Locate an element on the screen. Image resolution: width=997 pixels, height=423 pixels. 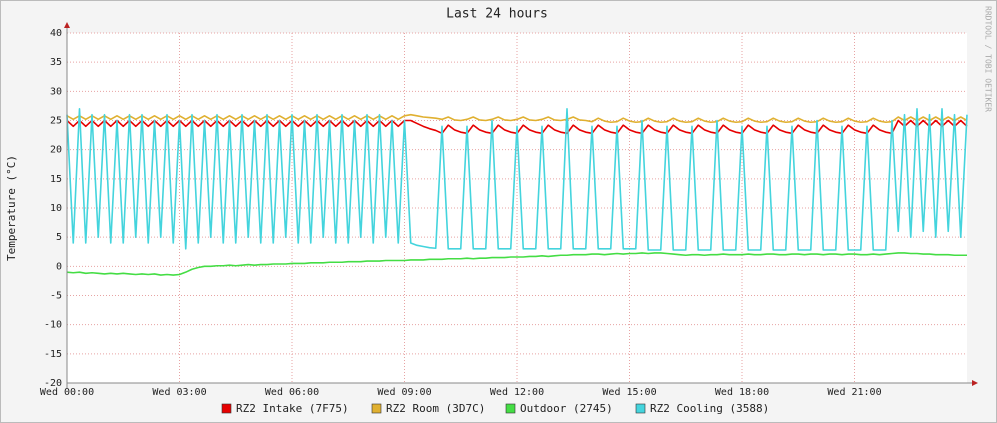
x-tick-label: Wed 15:00 is located at coordinates (629, 392).